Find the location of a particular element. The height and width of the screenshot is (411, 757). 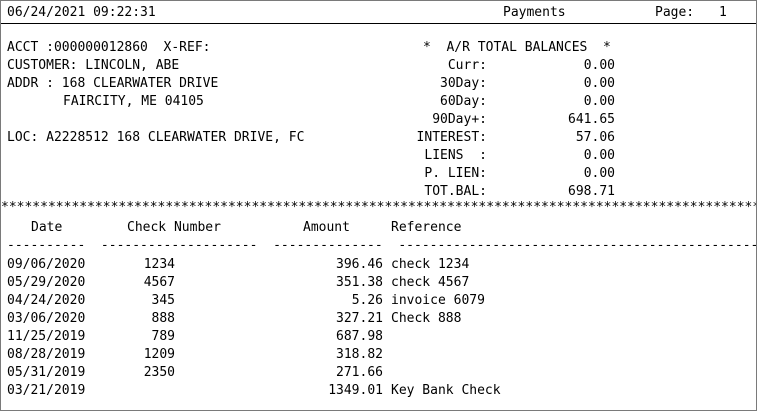

balance-label: 90Day+: is located at coordinates (459, 119).